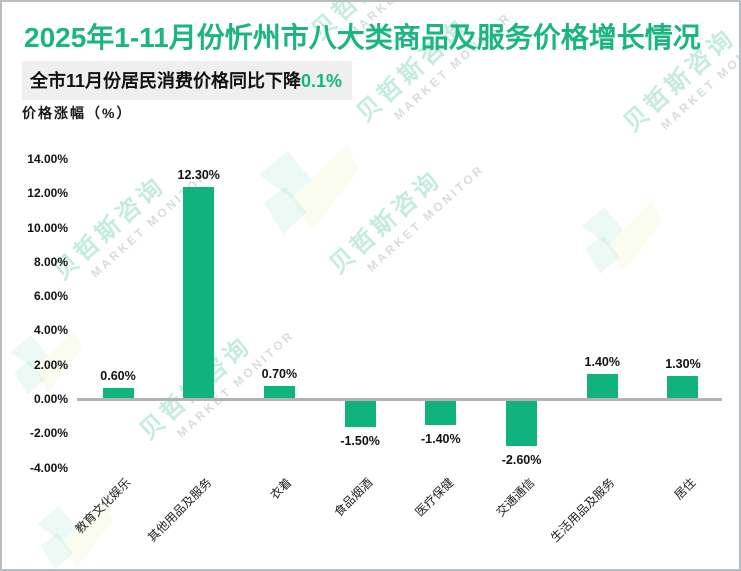 This screenshot has width=741, height=571. Describe the element at coordinates (166, 81) in the screenshot. I see `subtitle-text: 全市11月份居民消费价格同比下降` at that location.